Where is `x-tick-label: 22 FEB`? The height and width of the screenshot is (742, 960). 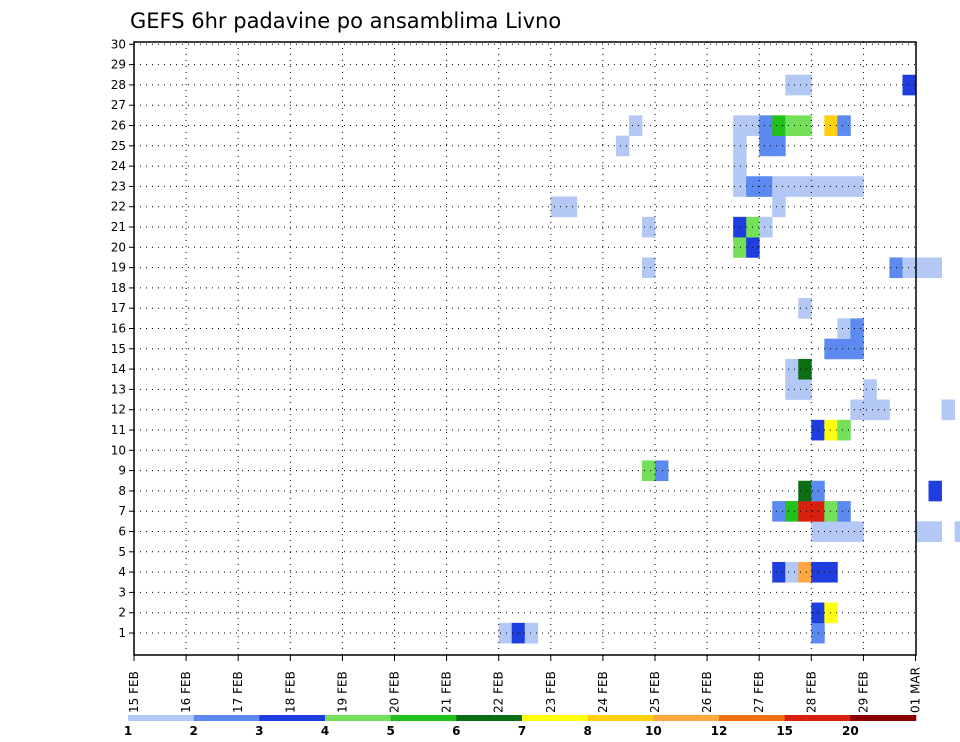
x-tick-label: 22 FEB is located at coordinates (499, 692).